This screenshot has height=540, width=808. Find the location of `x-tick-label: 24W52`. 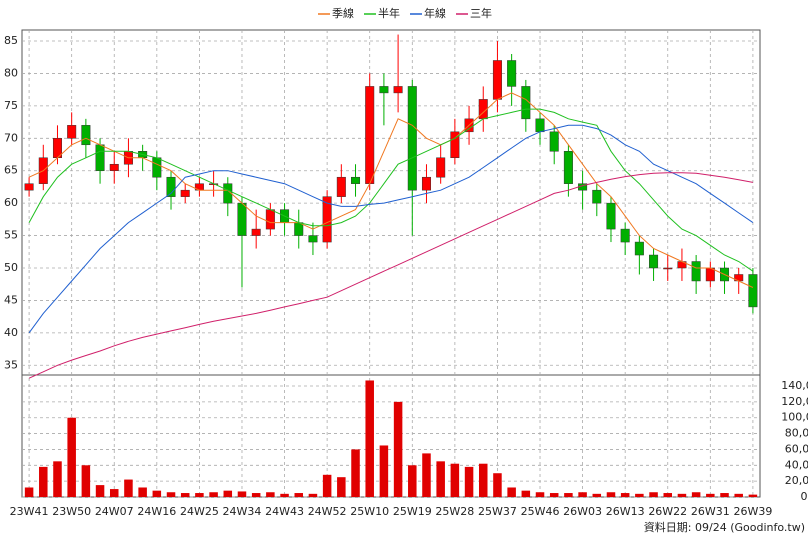

x-tick-label: 24W52 is located at coordinates (327, 511).